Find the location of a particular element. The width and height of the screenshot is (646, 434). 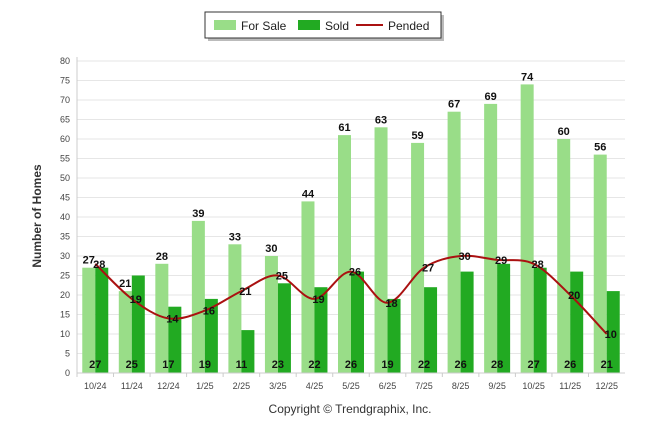

y-tick-label: 0 is located at coordinates (67, 373).